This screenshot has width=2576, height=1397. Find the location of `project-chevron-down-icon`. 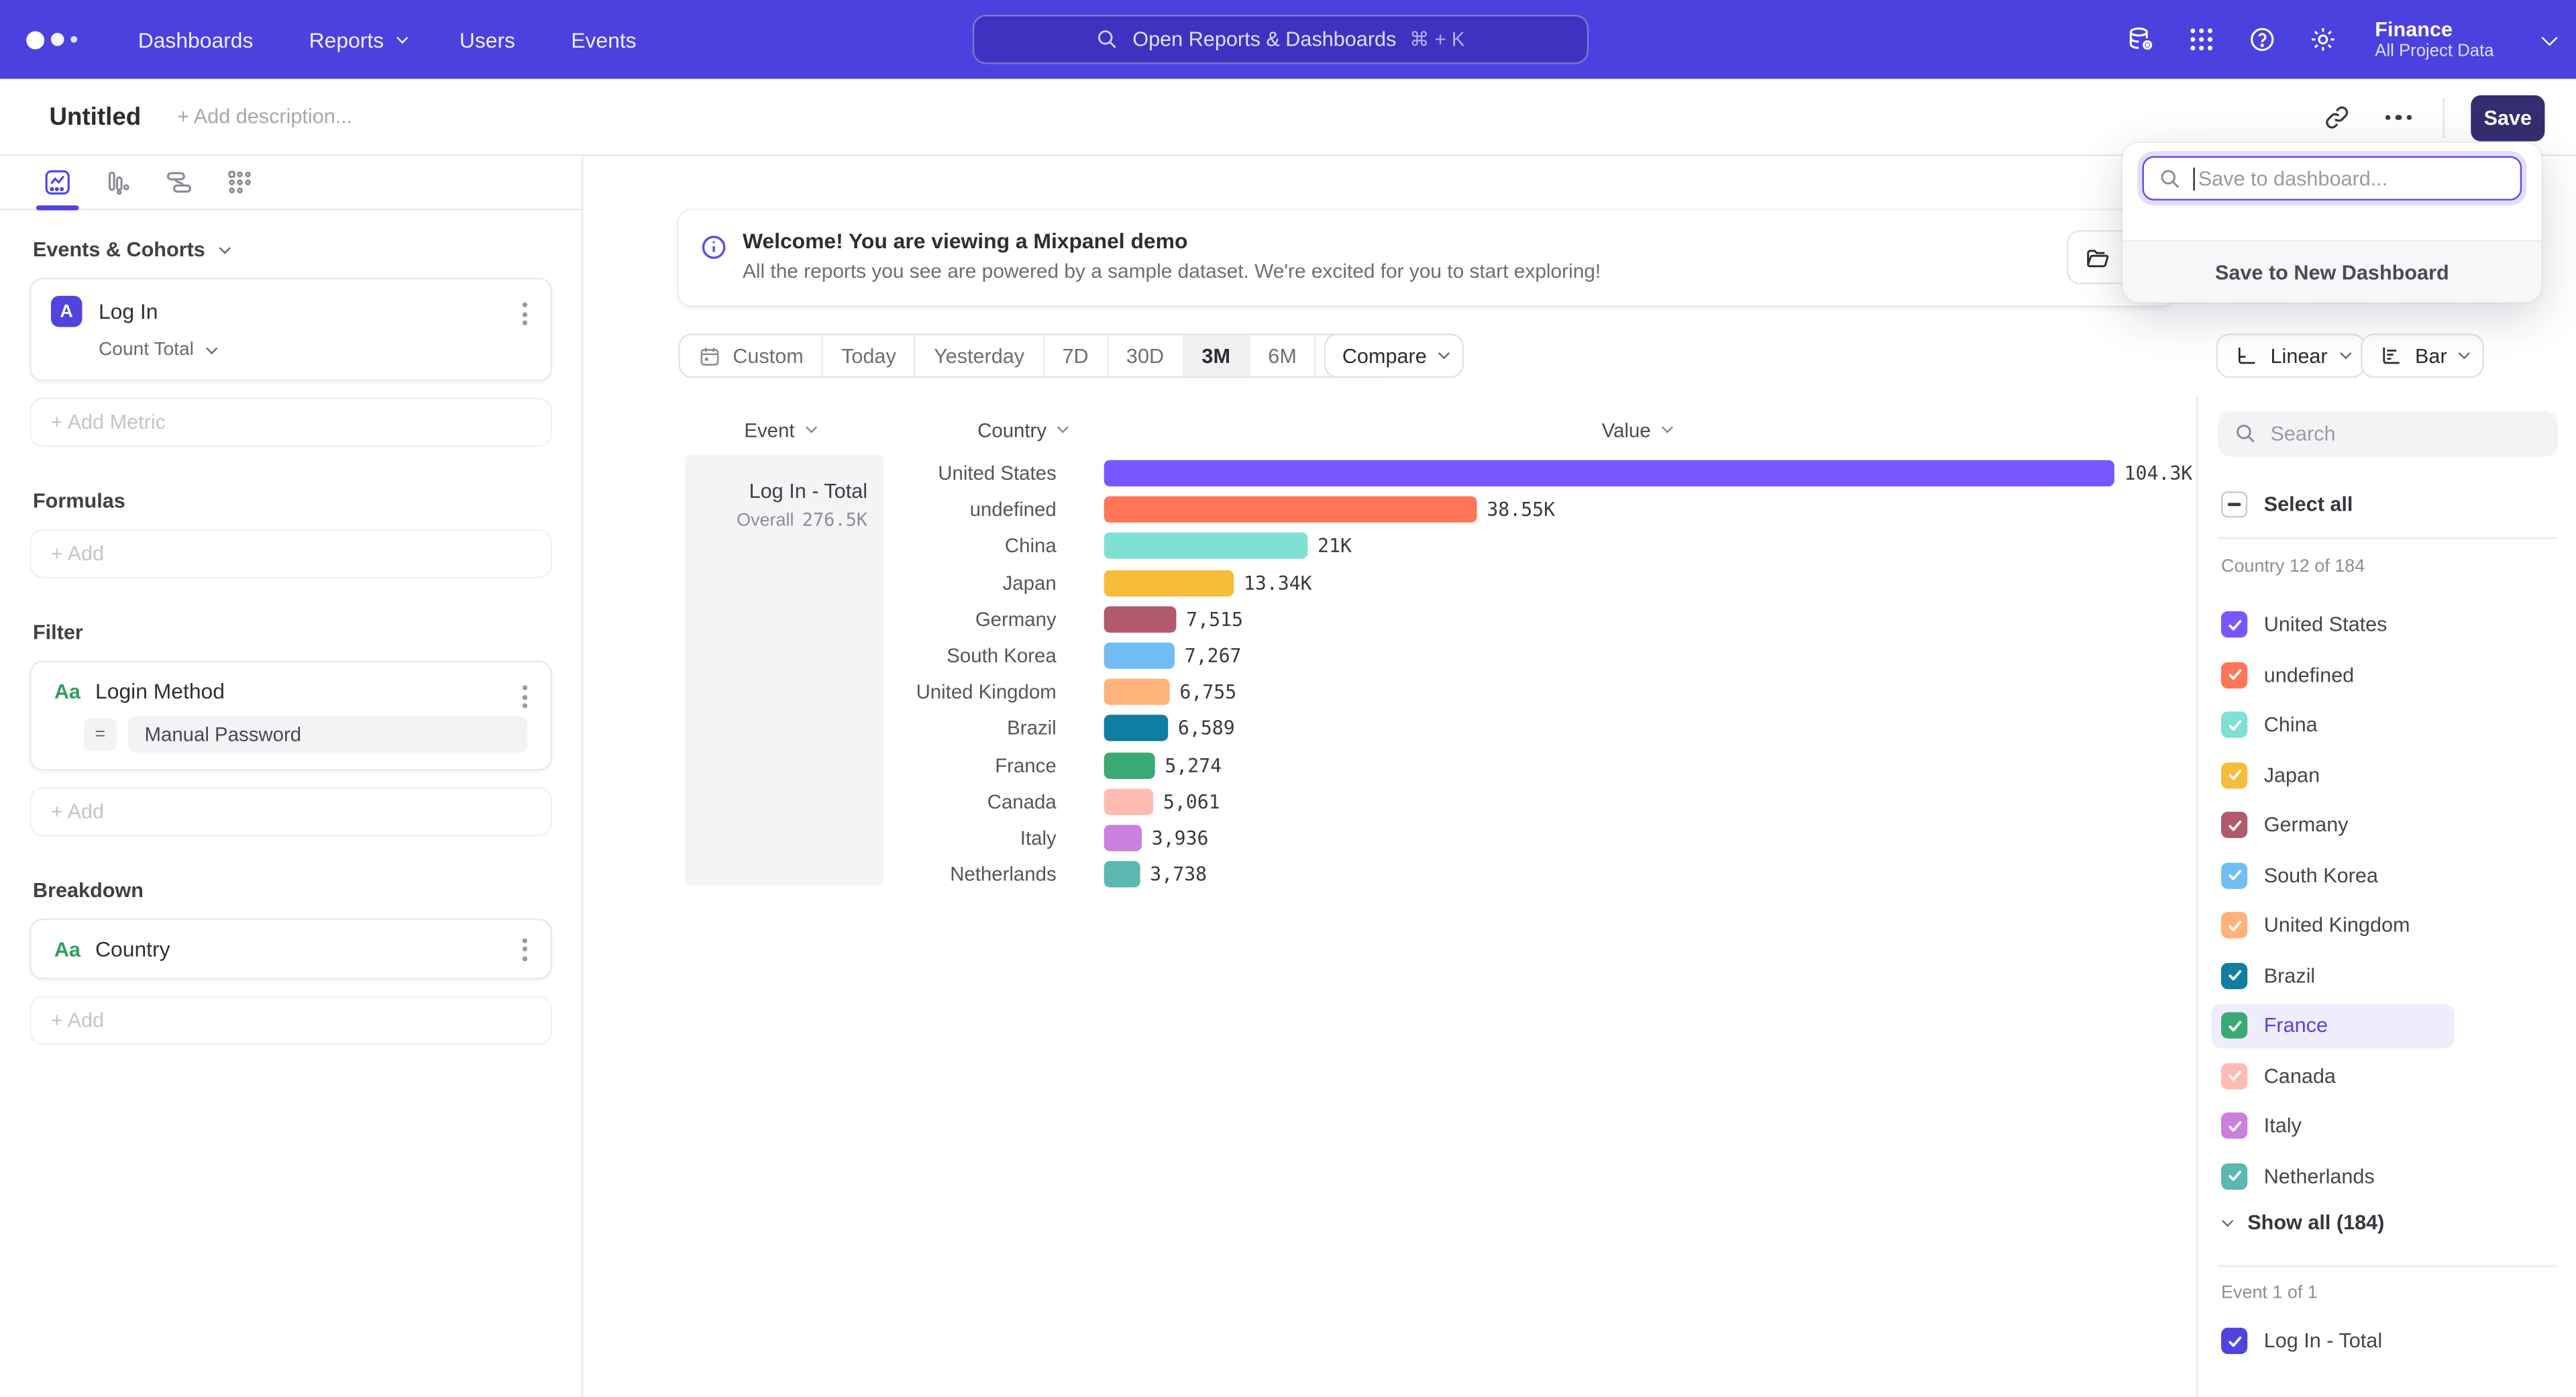

project-chevron-down-icon is located at coordinates (2549, 37).